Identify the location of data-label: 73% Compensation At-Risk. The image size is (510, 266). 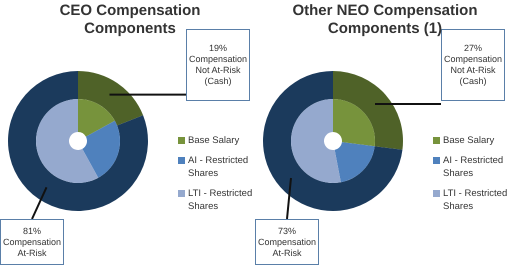
(287, 242).